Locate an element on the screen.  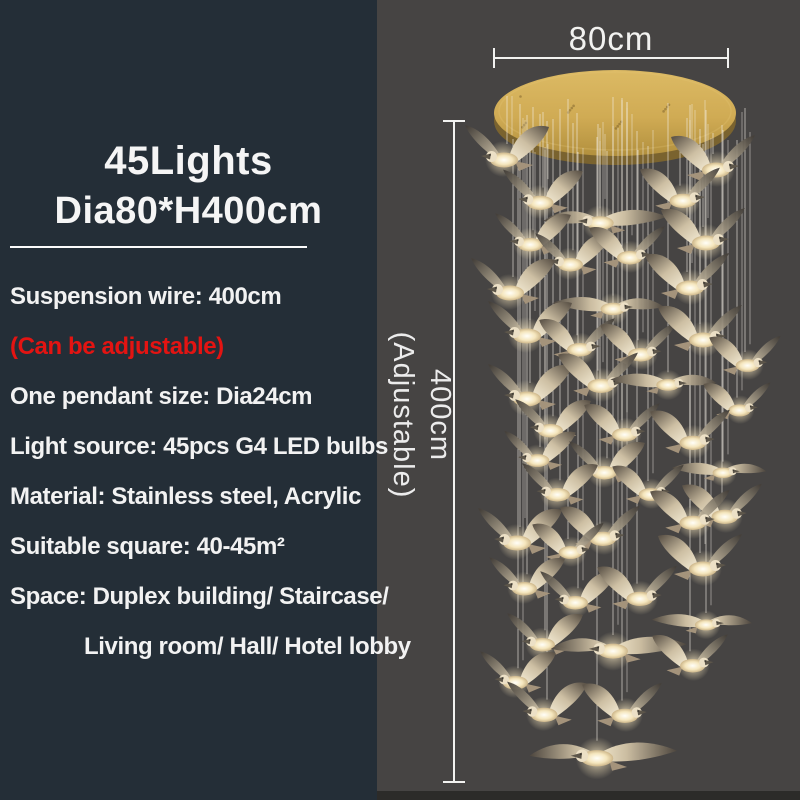
photo-bottom-edge is located at coordinates (588, 795).